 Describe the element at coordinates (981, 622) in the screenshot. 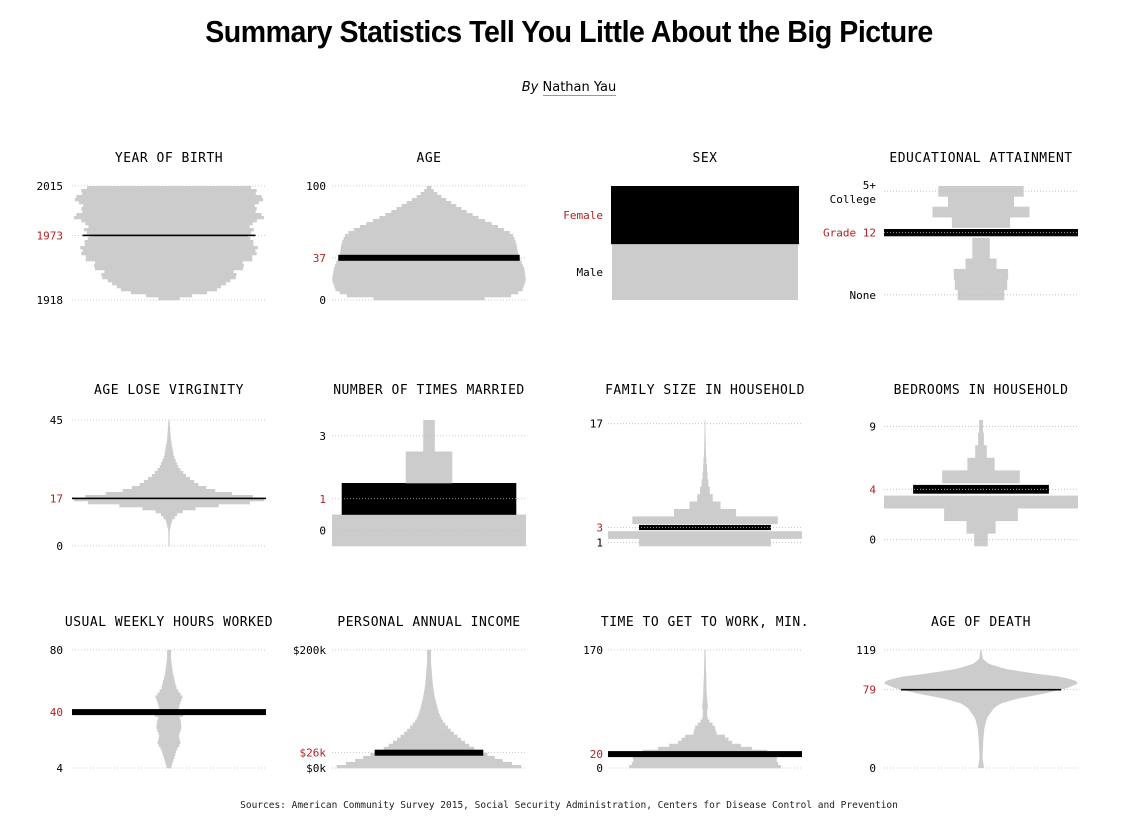

I see `chart-title: AGE OF DEATH` at that location.